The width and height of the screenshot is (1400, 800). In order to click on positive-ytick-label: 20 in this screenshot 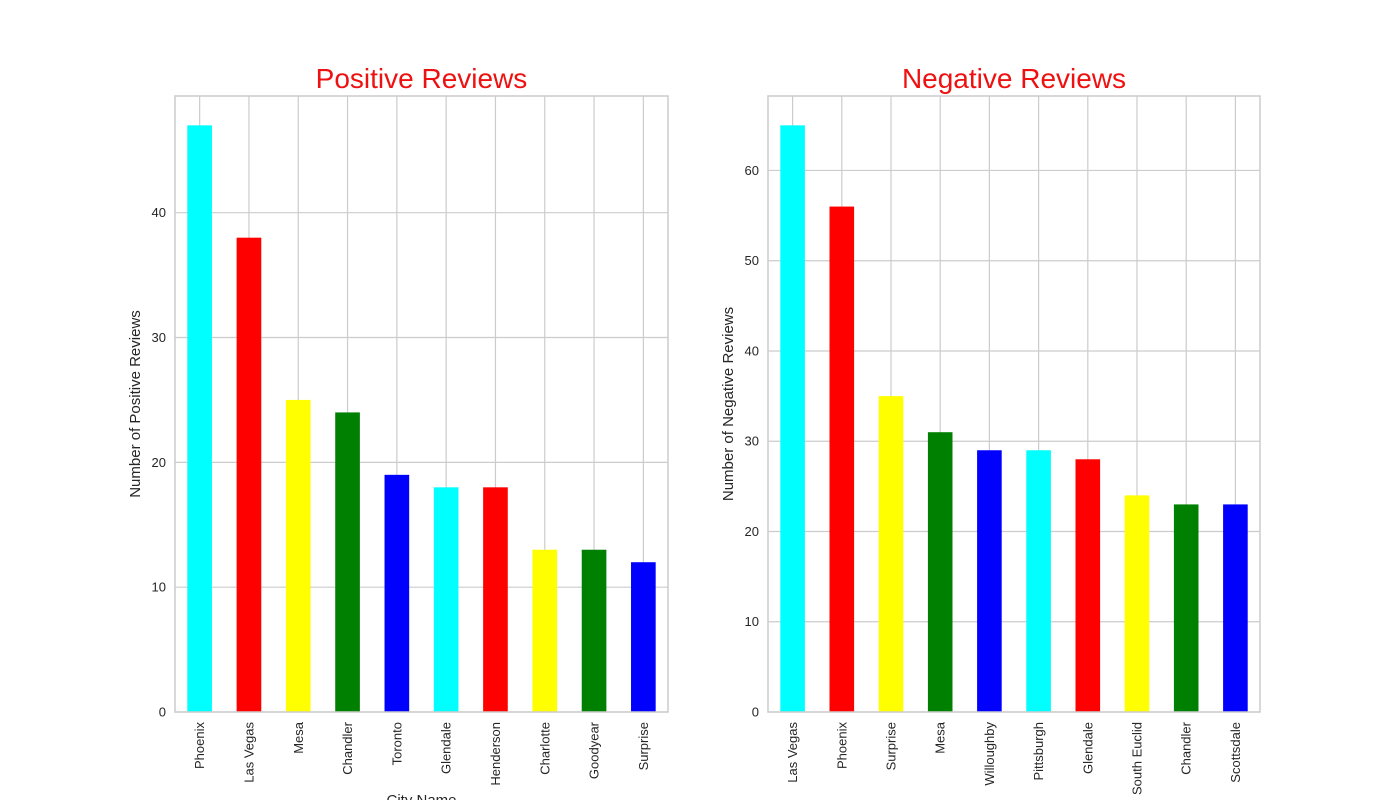, I will do `click(159, 462)`.